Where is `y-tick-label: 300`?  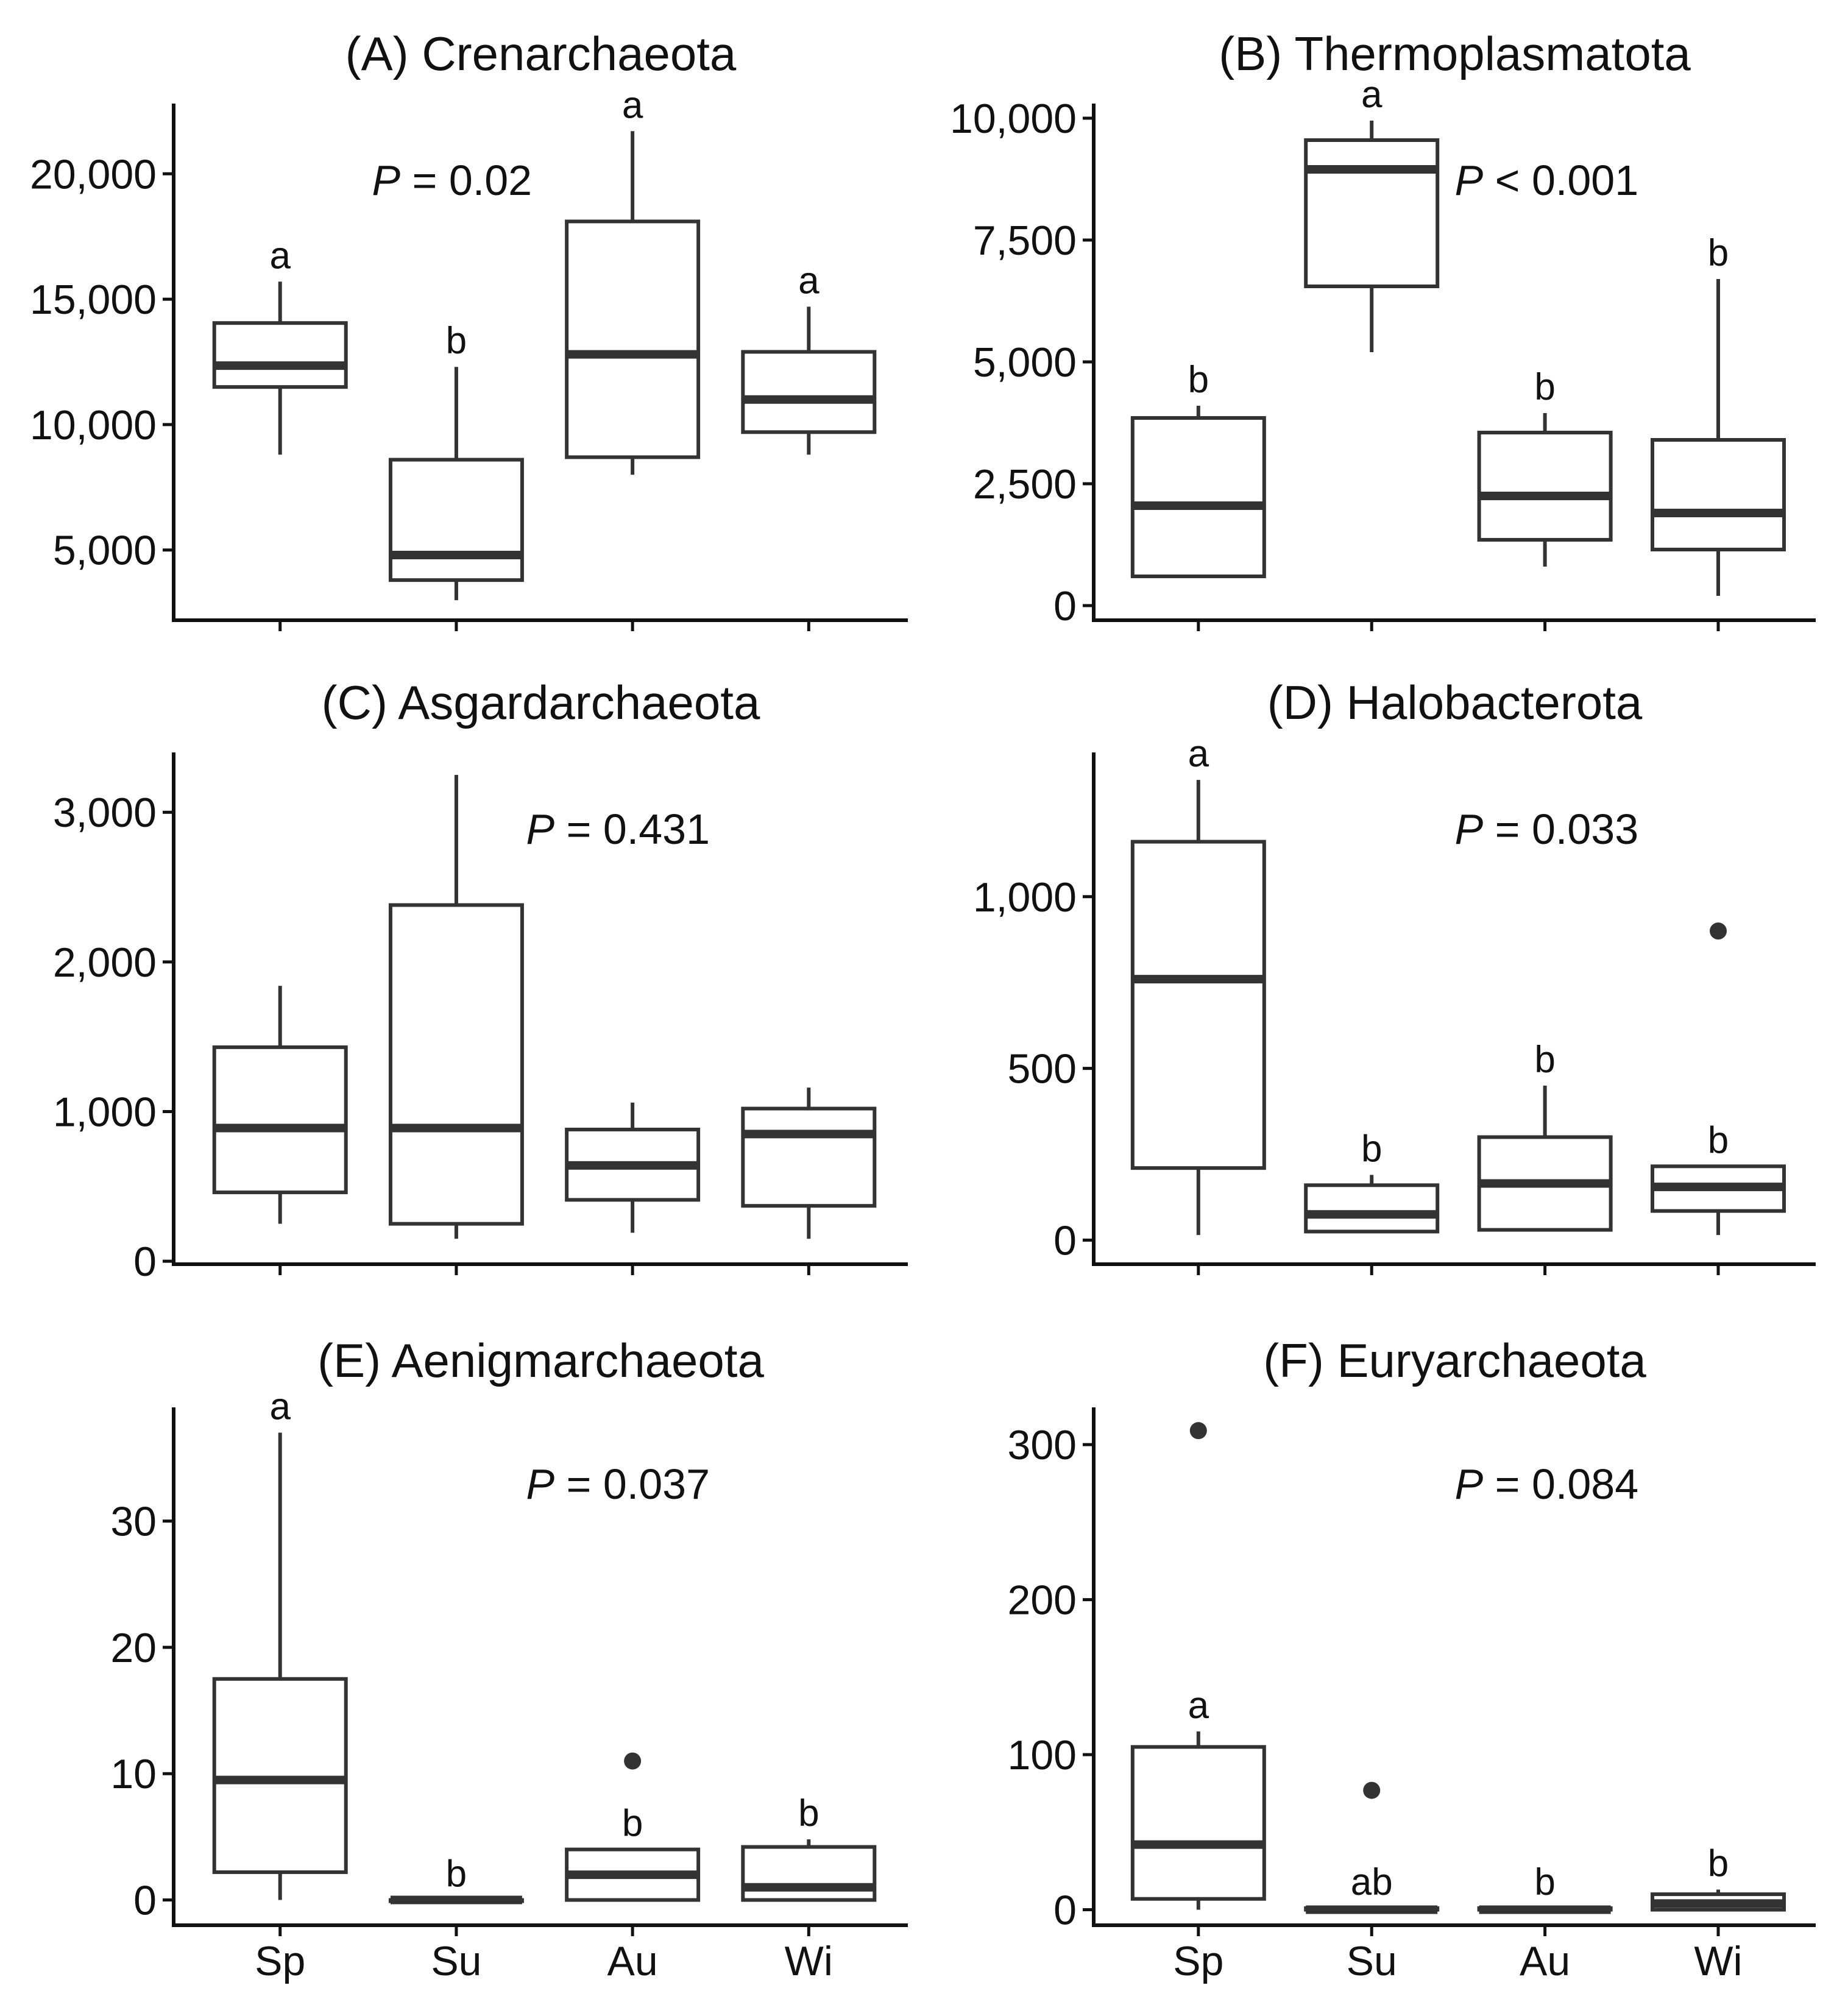 y-tick-label: 300 is located at coordinates (1042, 1445).